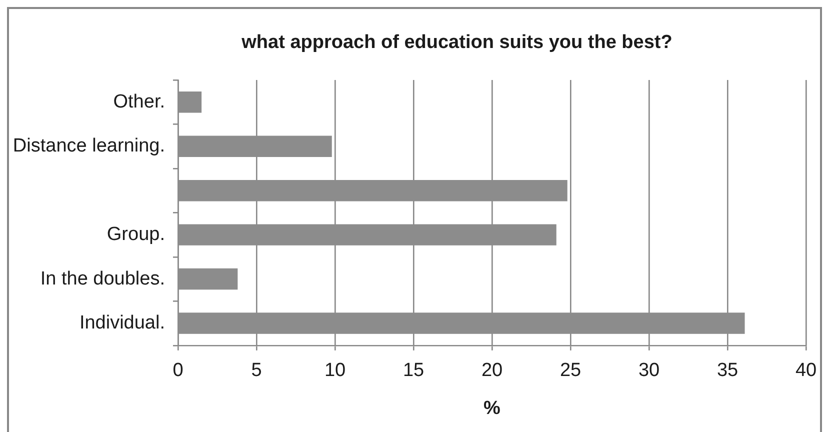 This screenshot has width=827, height=432. Describe the element at coordinates (178, 371) in the screenshot. I see `x-tick-label: 0` at that location.